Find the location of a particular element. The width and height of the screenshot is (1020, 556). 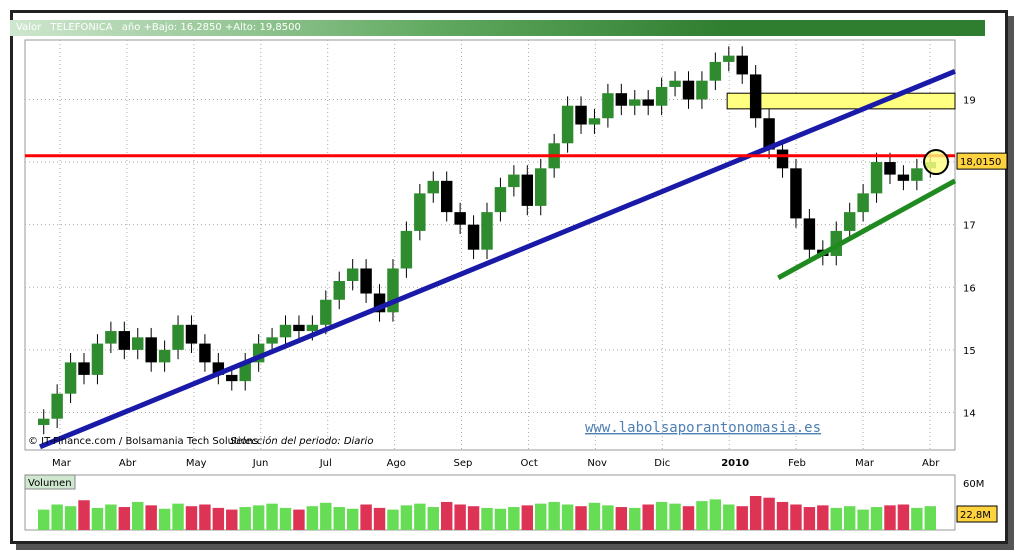

x-tick-label: Nov is located at coordinates (597, 463).